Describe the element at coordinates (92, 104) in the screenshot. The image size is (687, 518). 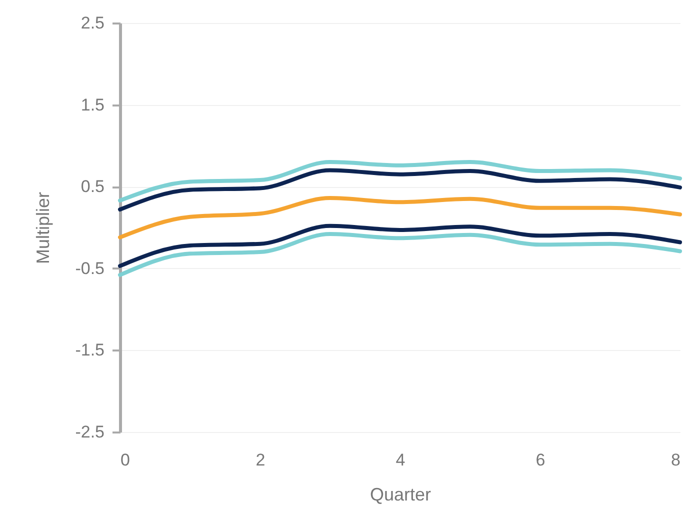
I see `y-tick-label: 1.5` at that location.